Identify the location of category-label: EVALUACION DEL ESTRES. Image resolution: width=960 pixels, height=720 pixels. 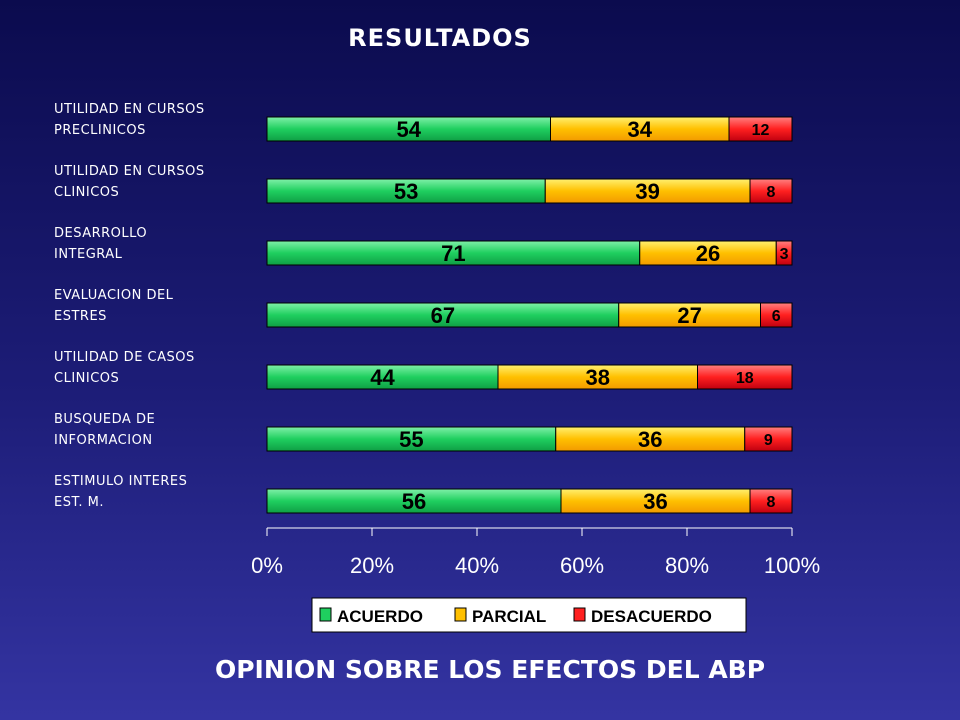
(114, 306).